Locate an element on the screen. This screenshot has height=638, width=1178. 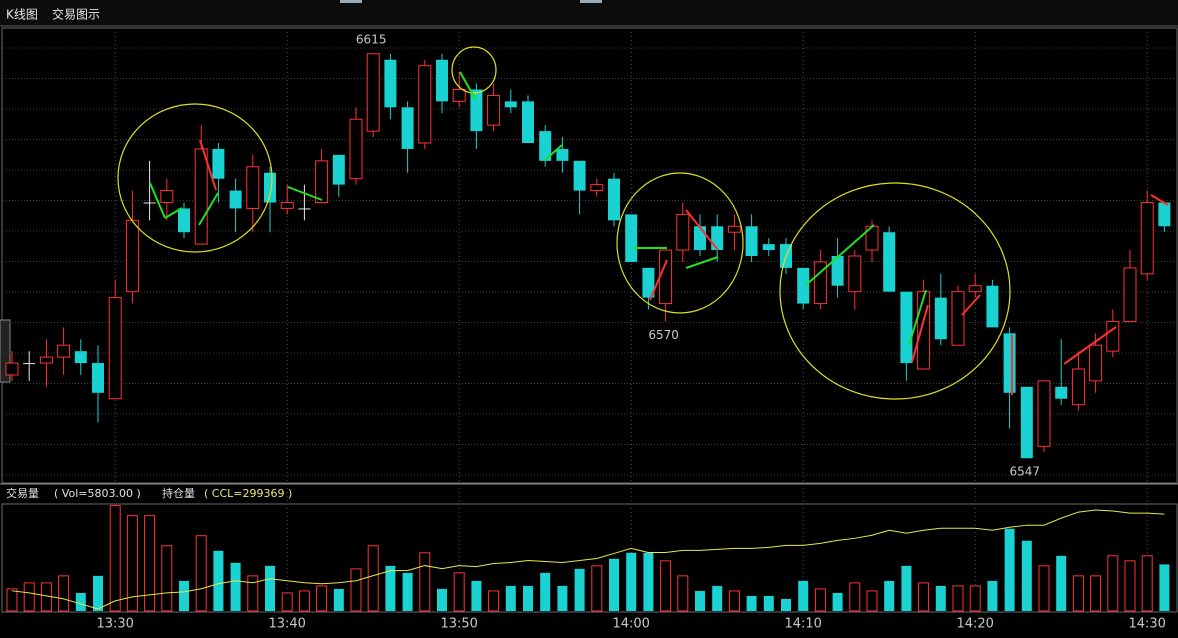
extreme-label: 6615 is located at coordinates (371, 39).